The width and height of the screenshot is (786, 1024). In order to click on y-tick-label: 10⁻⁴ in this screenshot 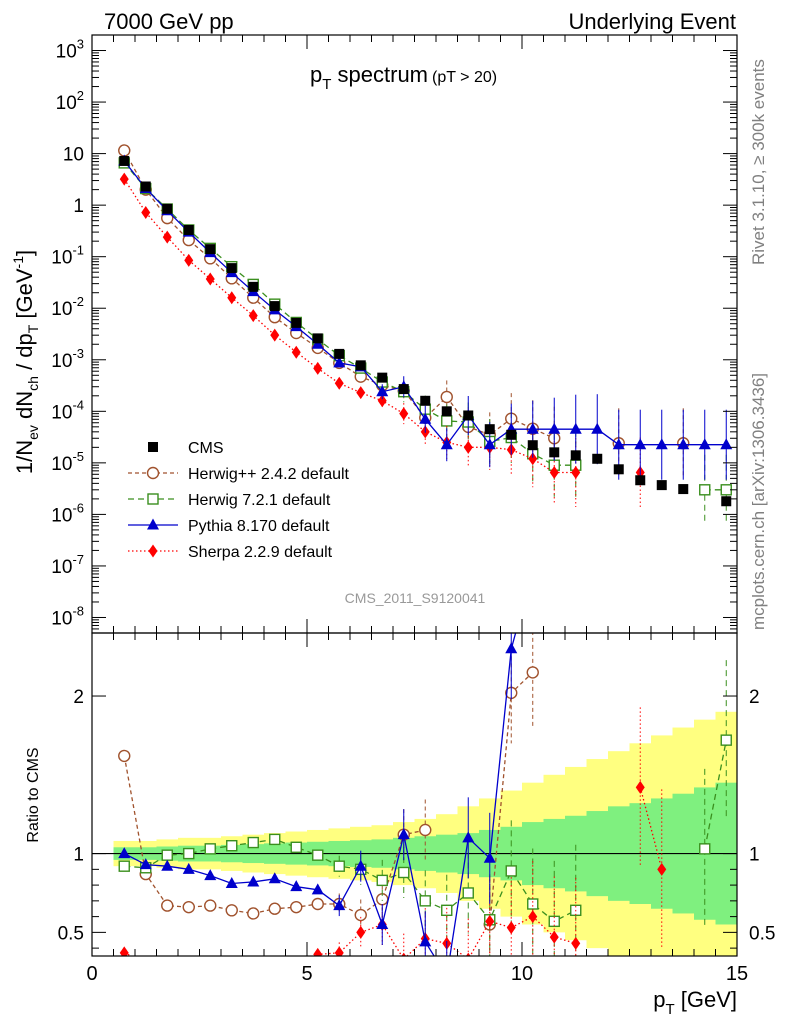, I will do `click(67, 410)`.